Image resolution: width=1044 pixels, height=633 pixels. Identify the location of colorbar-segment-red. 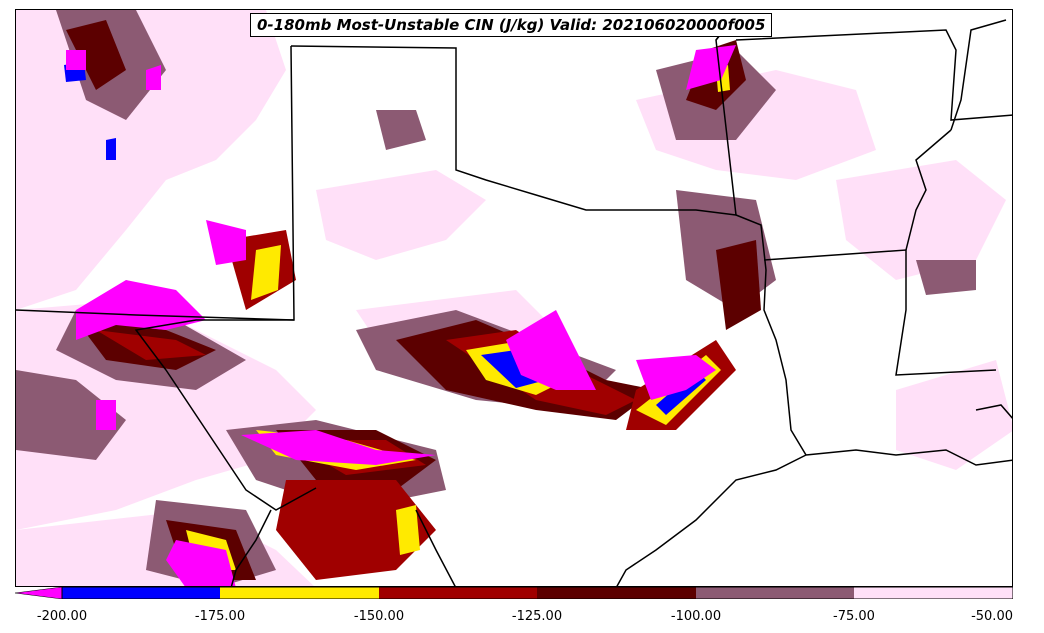
(458, 593).